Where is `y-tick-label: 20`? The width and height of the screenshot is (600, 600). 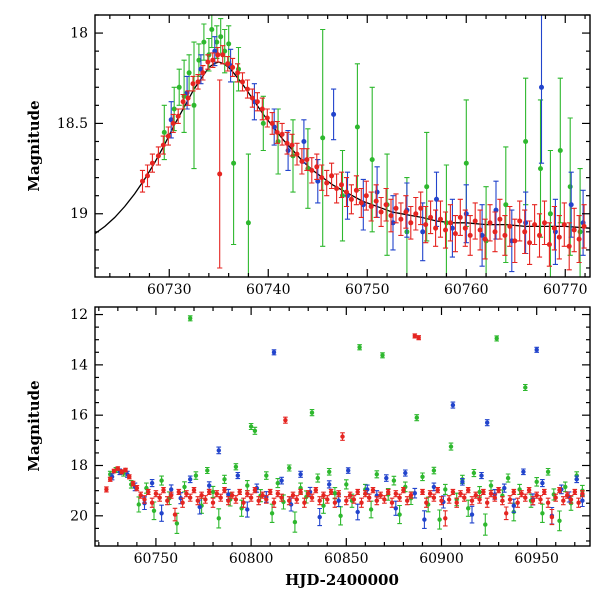 y-tick-label: 20 is located at coordinates (79, 516).